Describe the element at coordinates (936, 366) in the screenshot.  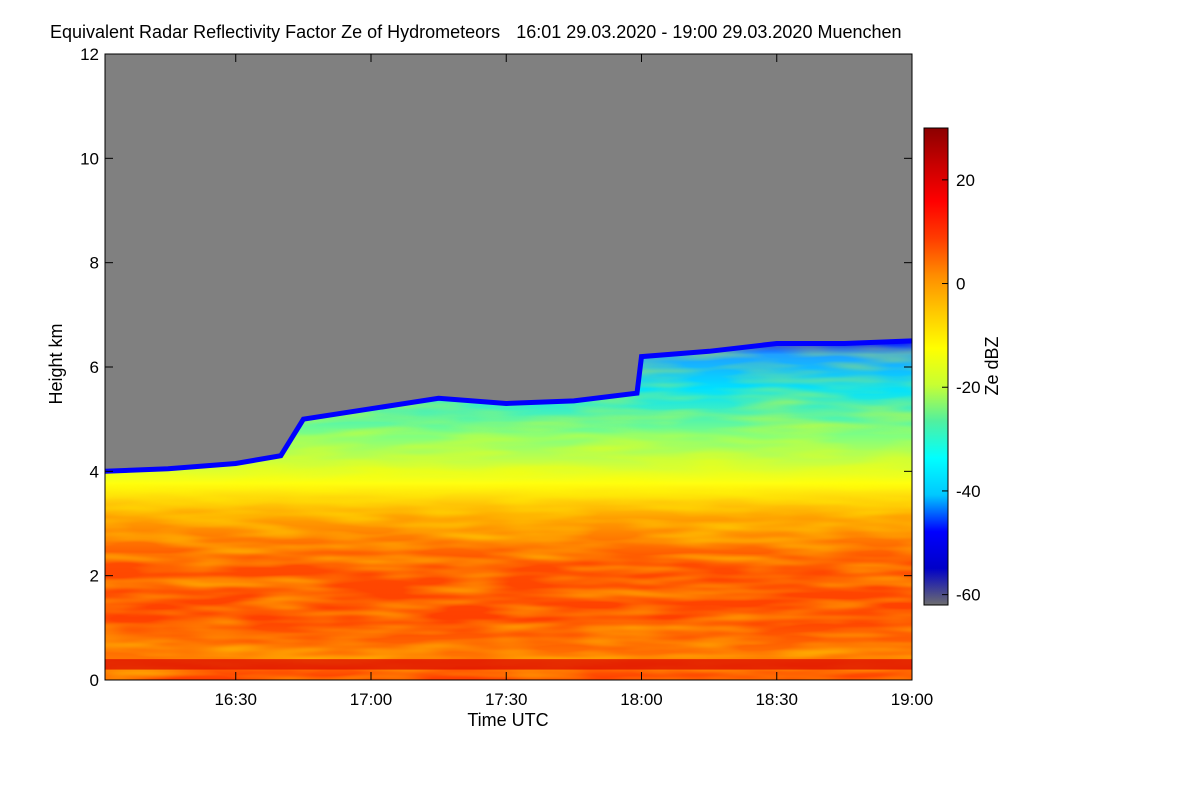
I see `colorbar` at that location.